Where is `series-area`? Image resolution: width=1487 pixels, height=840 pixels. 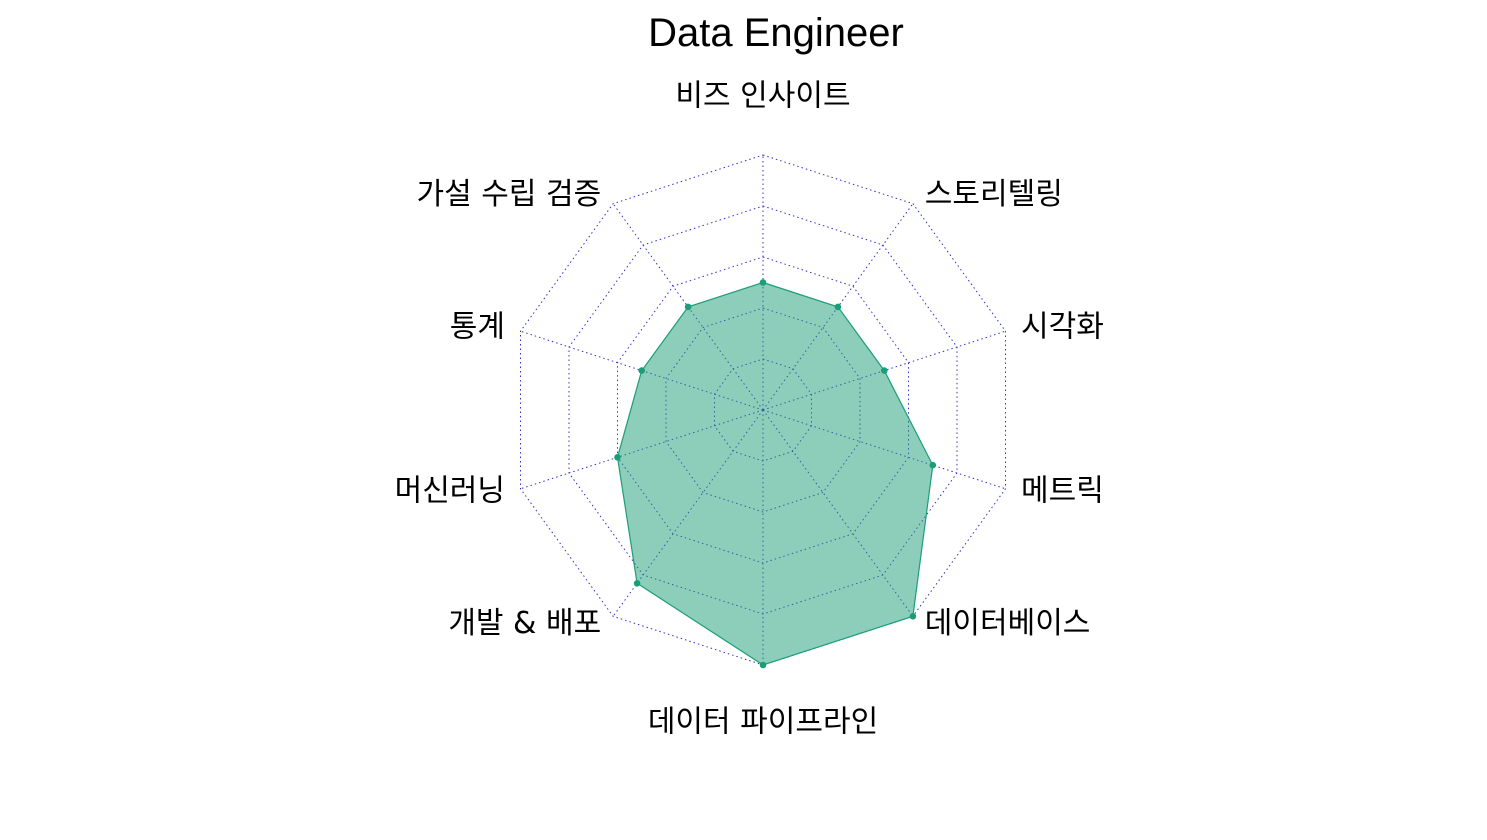 series-area is located at coordinates (775, 473).